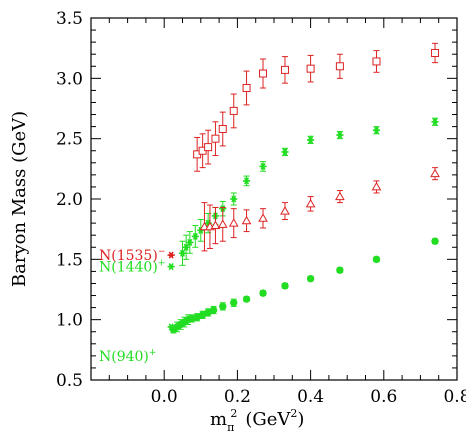 The image size is (466, 441). I want to click on y-tick-label: 1.5, so click(69, 260).